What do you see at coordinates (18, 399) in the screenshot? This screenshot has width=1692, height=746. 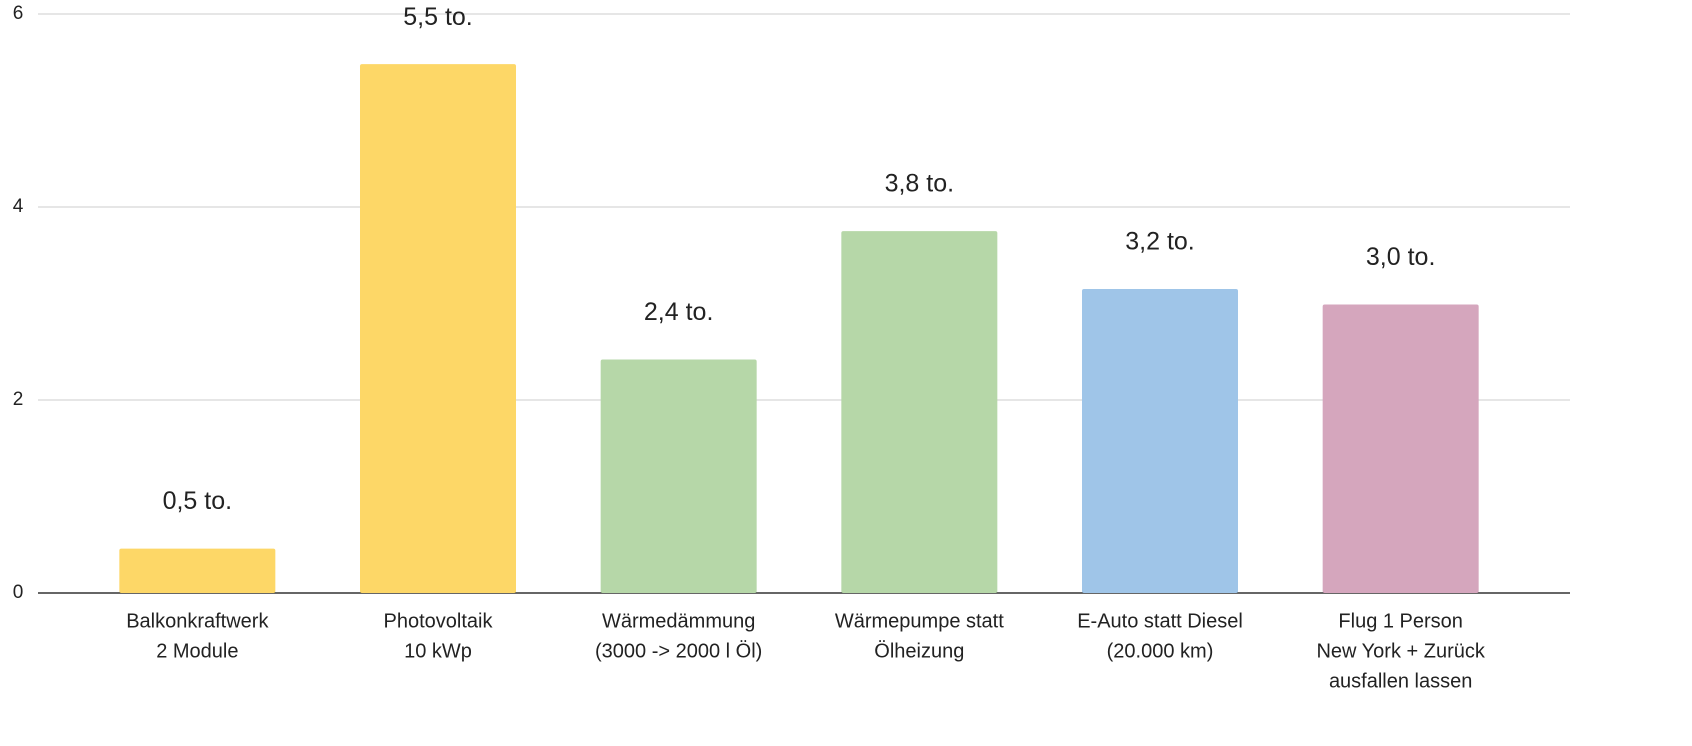 I see `y-tick-label: 2` at bounding box center [18, 399].